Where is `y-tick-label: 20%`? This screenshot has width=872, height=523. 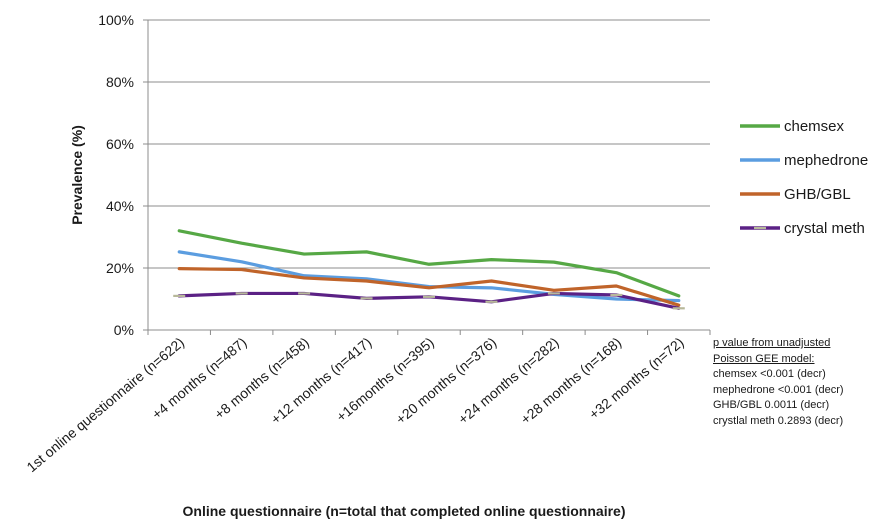 y-tick-label: 20% is located at coordinates (120, 268).